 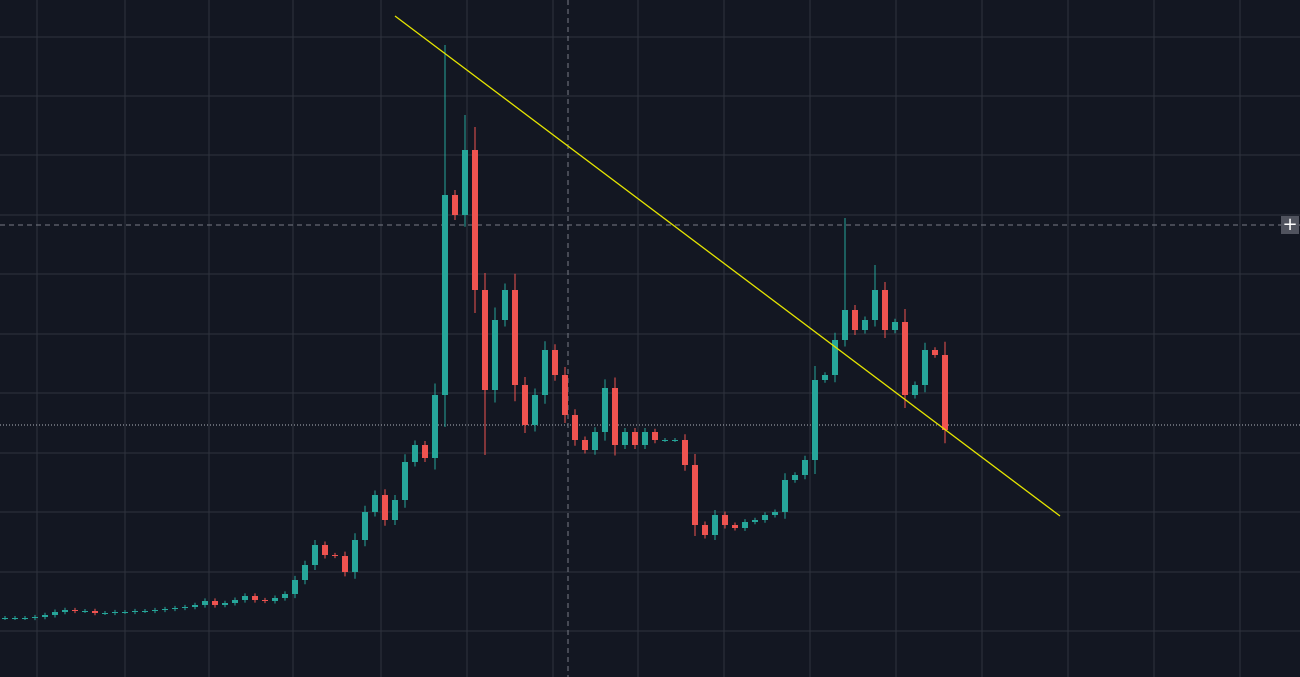 I want to click on plus-icon: +, so click(x=1290, y=224).